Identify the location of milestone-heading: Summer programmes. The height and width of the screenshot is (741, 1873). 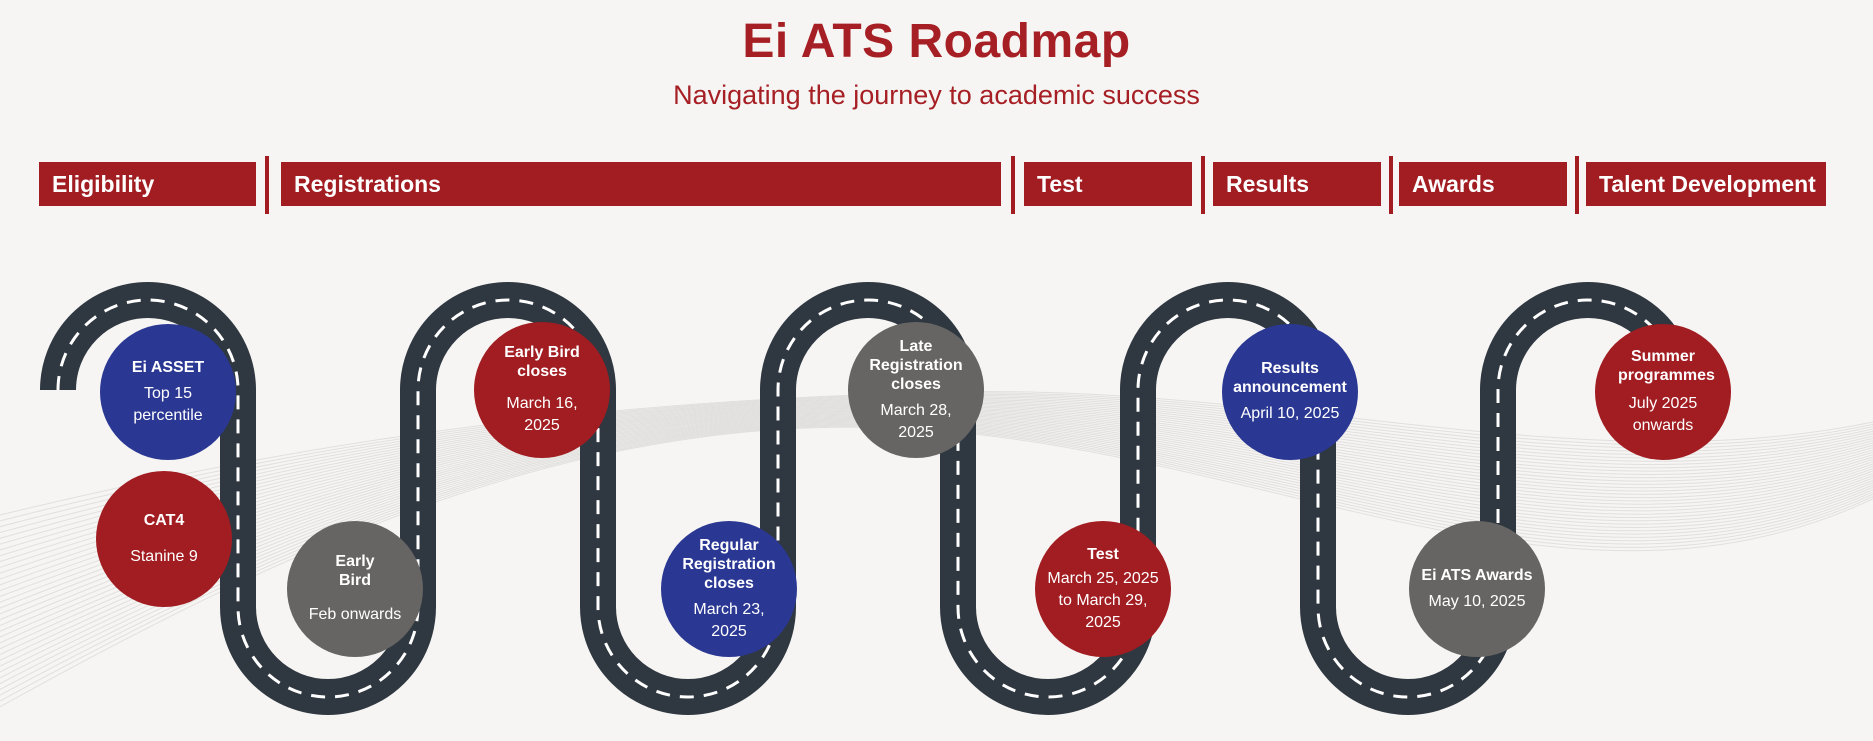
(1666, 366).